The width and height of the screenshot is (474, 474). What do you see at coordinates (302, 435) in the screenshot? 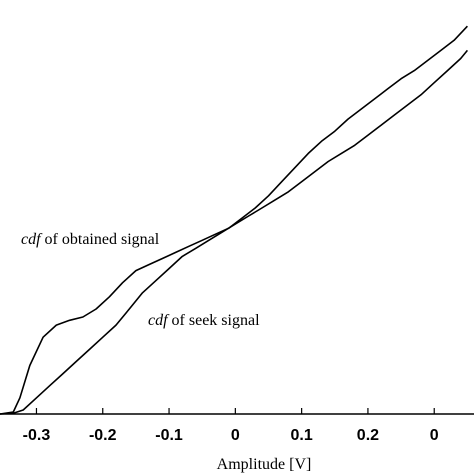
I see `x-tick-label: 0.1` at bounding box center [302, 435].